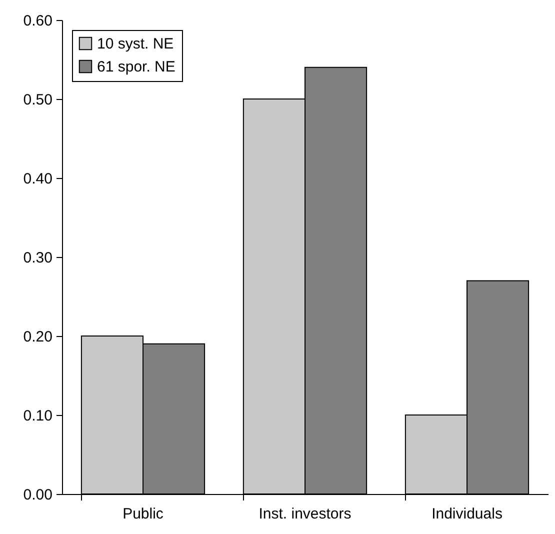 The image size is (555, 534). What do you see at coordinates (37, 100) in the screenshot?
I see `y-tick-label: 0.50` at bounding box center [37, 100].